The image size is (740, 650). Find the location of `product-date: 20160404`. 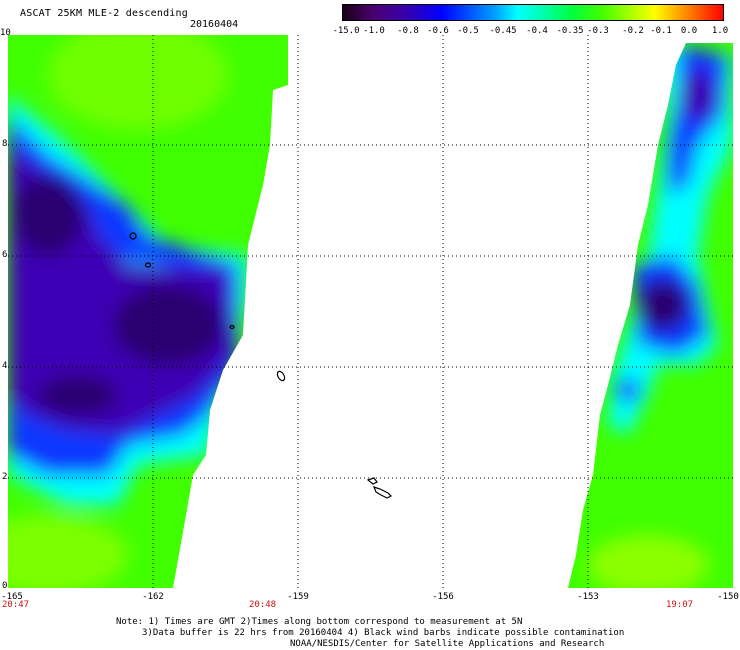

product-date: 20160404 is located at coordinates (214, 24).